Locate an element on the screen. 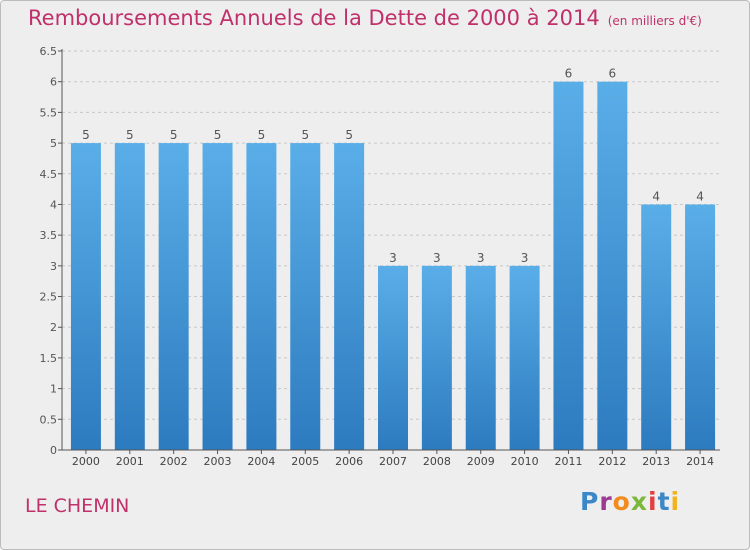 Image resolution: width=750 pixels, height=550 pixels. y-tick-label: 6.5 is located at coordinates (49, 51).